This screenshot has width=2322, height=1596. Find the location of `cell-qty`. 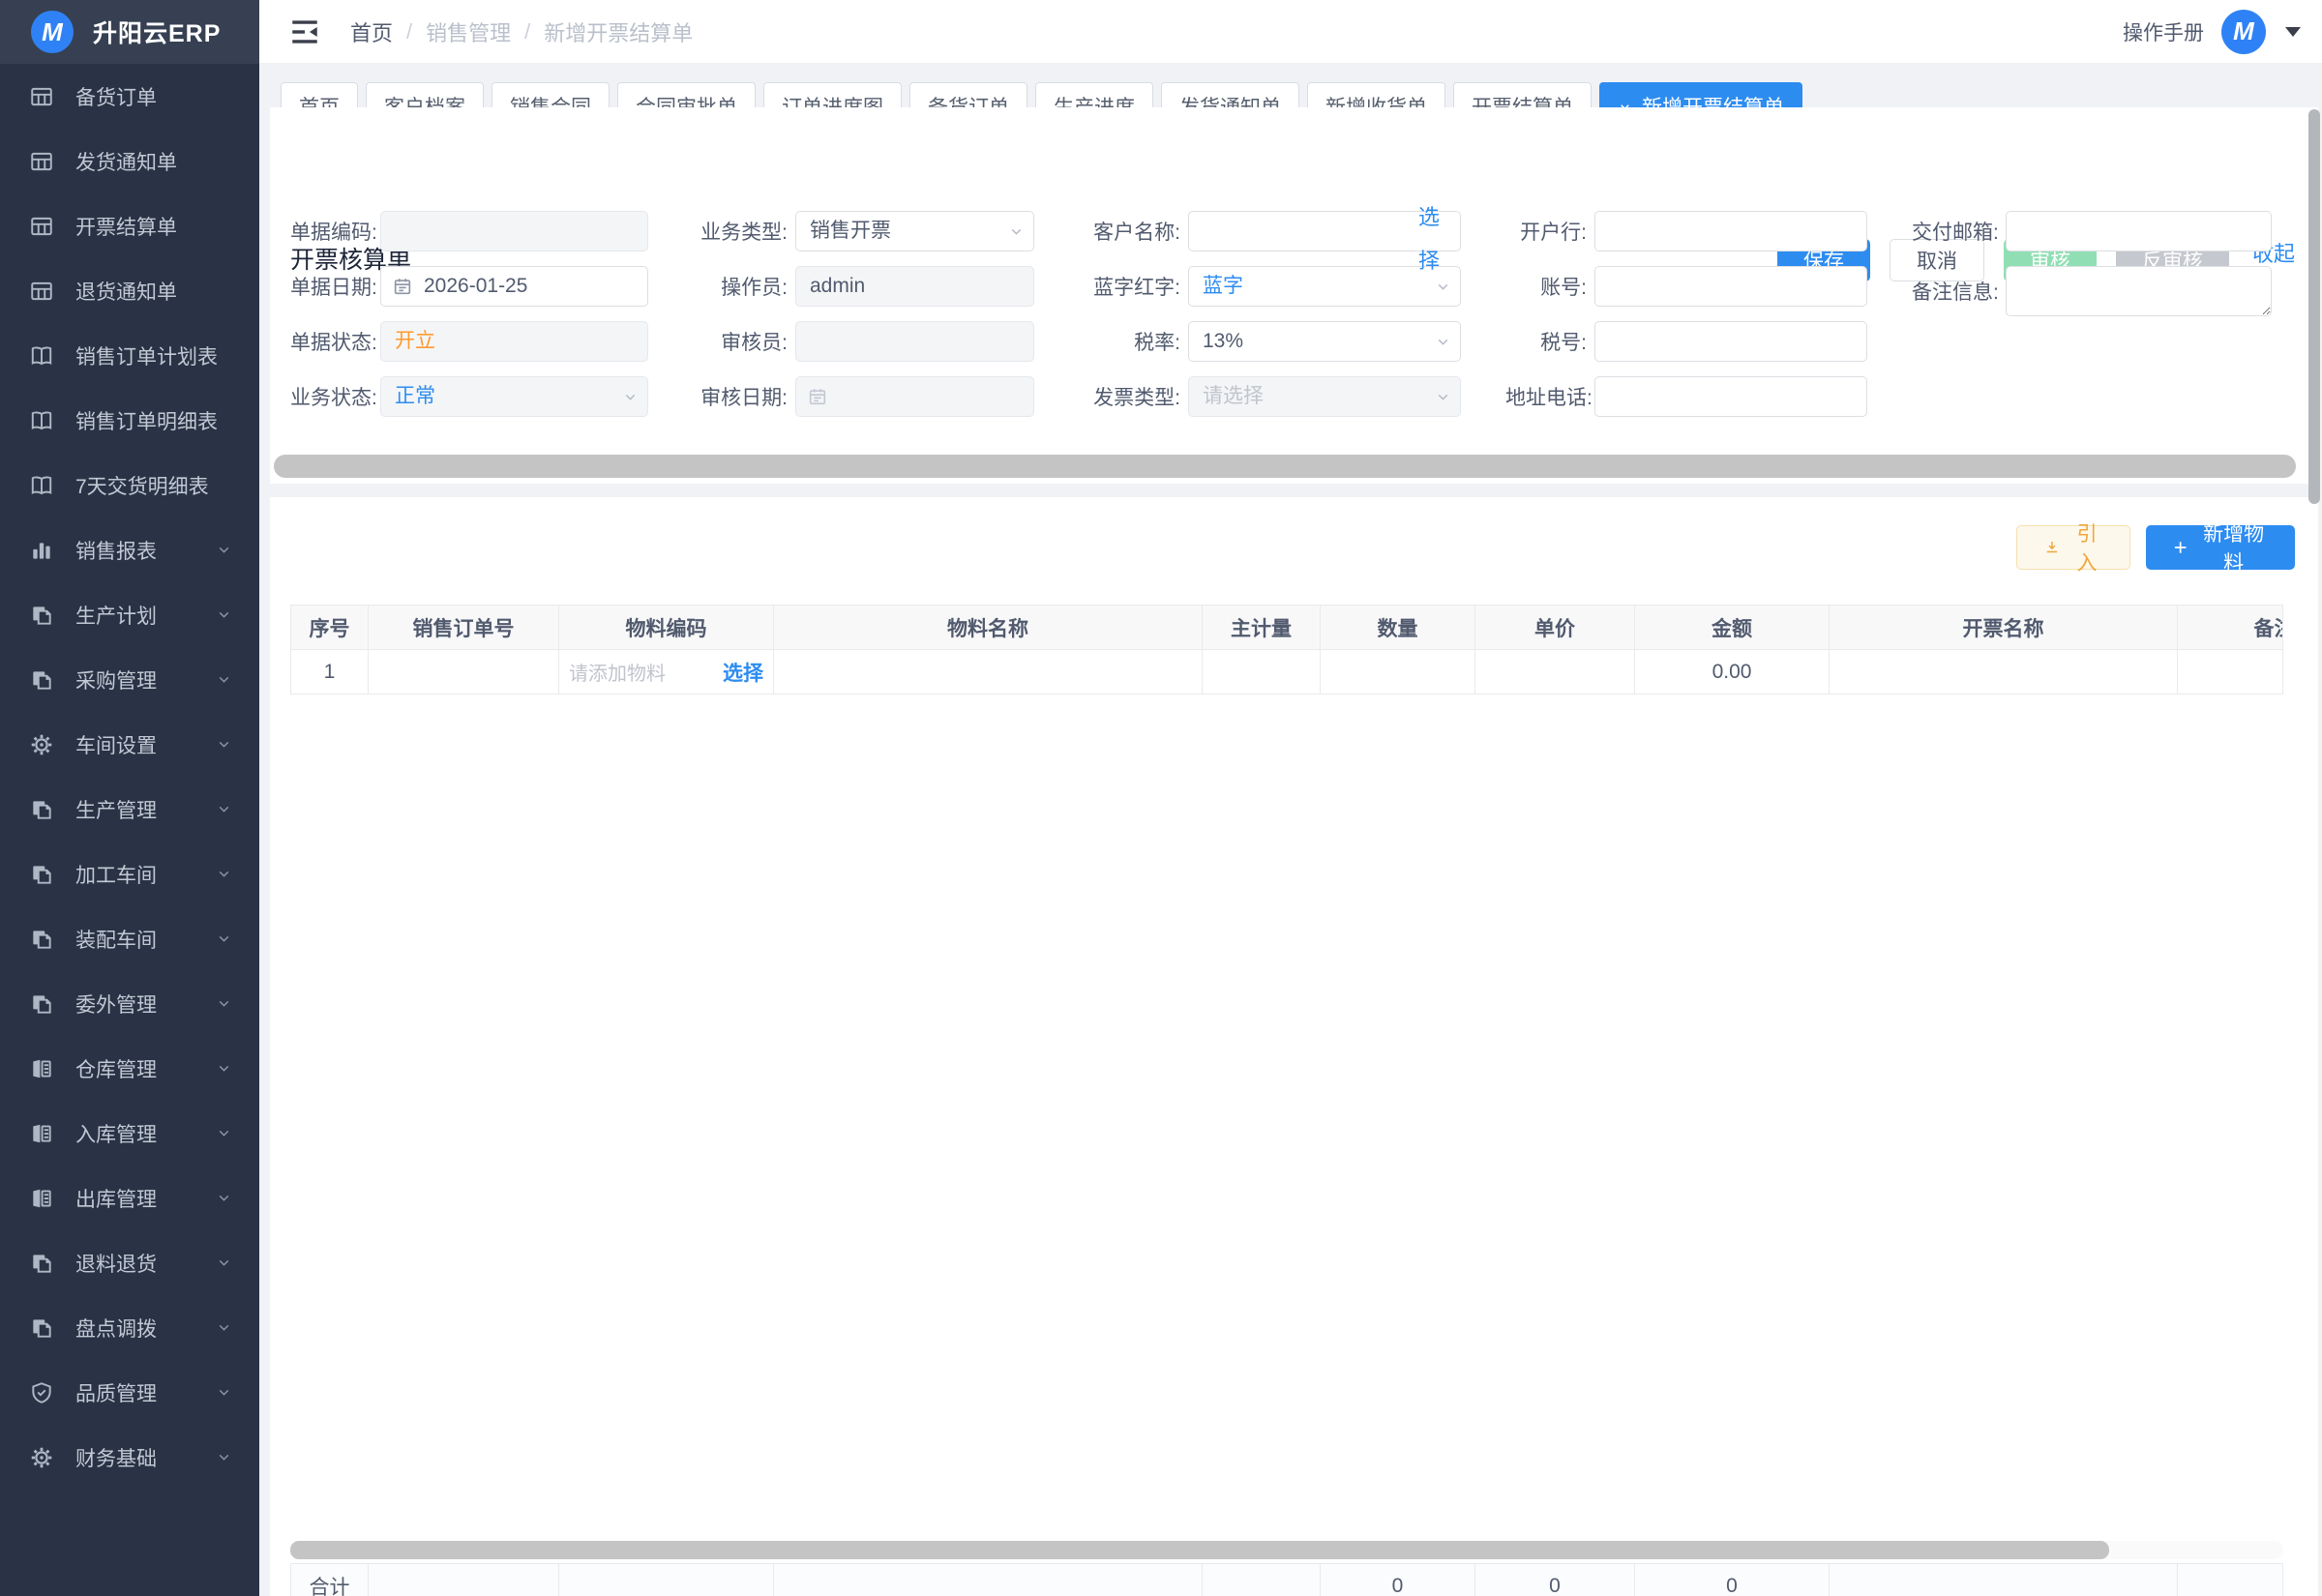

cell-qty is located at coordinates (1397, 672).